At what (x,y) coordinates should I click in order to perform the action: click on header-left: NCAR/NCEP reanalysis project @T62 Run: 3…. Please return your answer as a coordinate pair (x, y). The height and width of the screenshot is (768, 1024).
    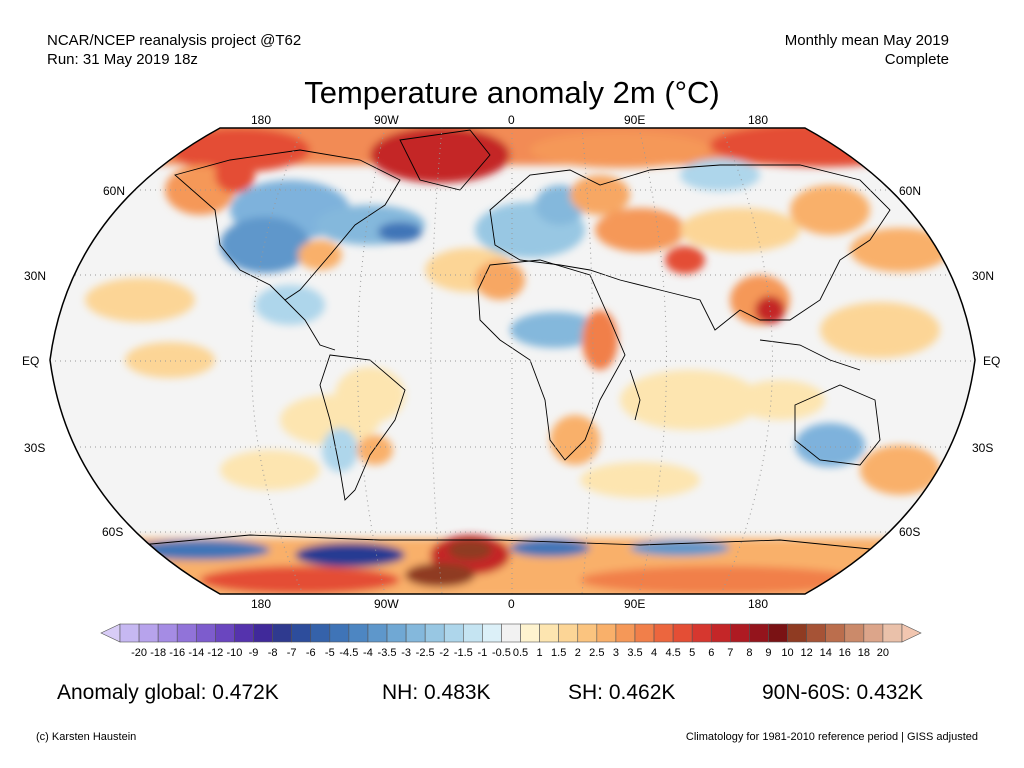
    Looking at the image, I should click on (174, 50).